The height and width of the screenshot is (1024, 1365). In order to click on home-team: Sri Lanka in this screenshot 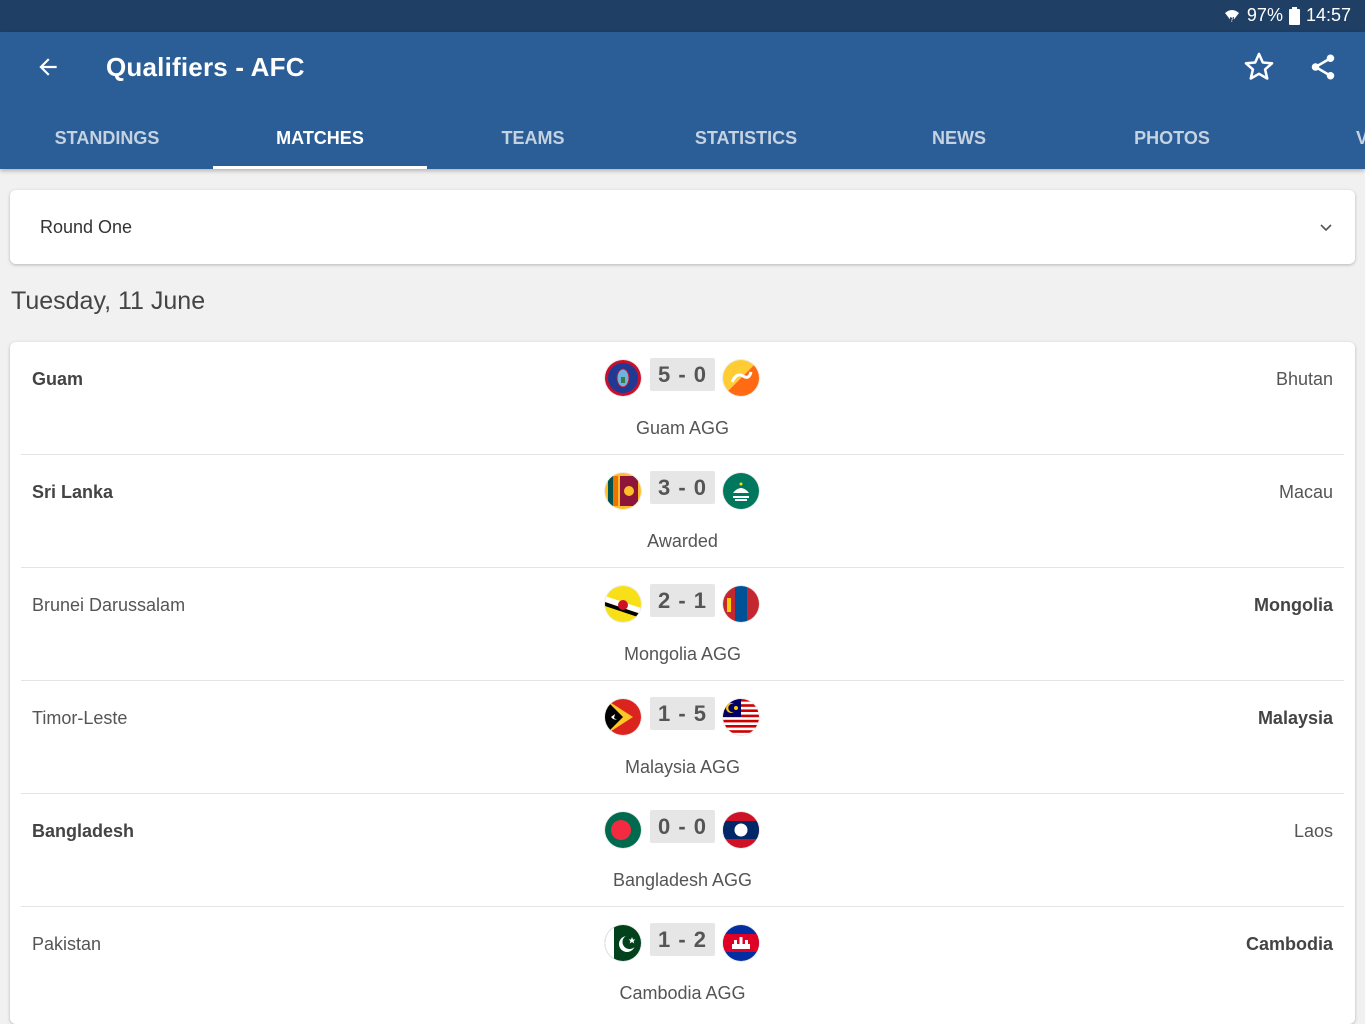, I will do `click(73, 492)`.